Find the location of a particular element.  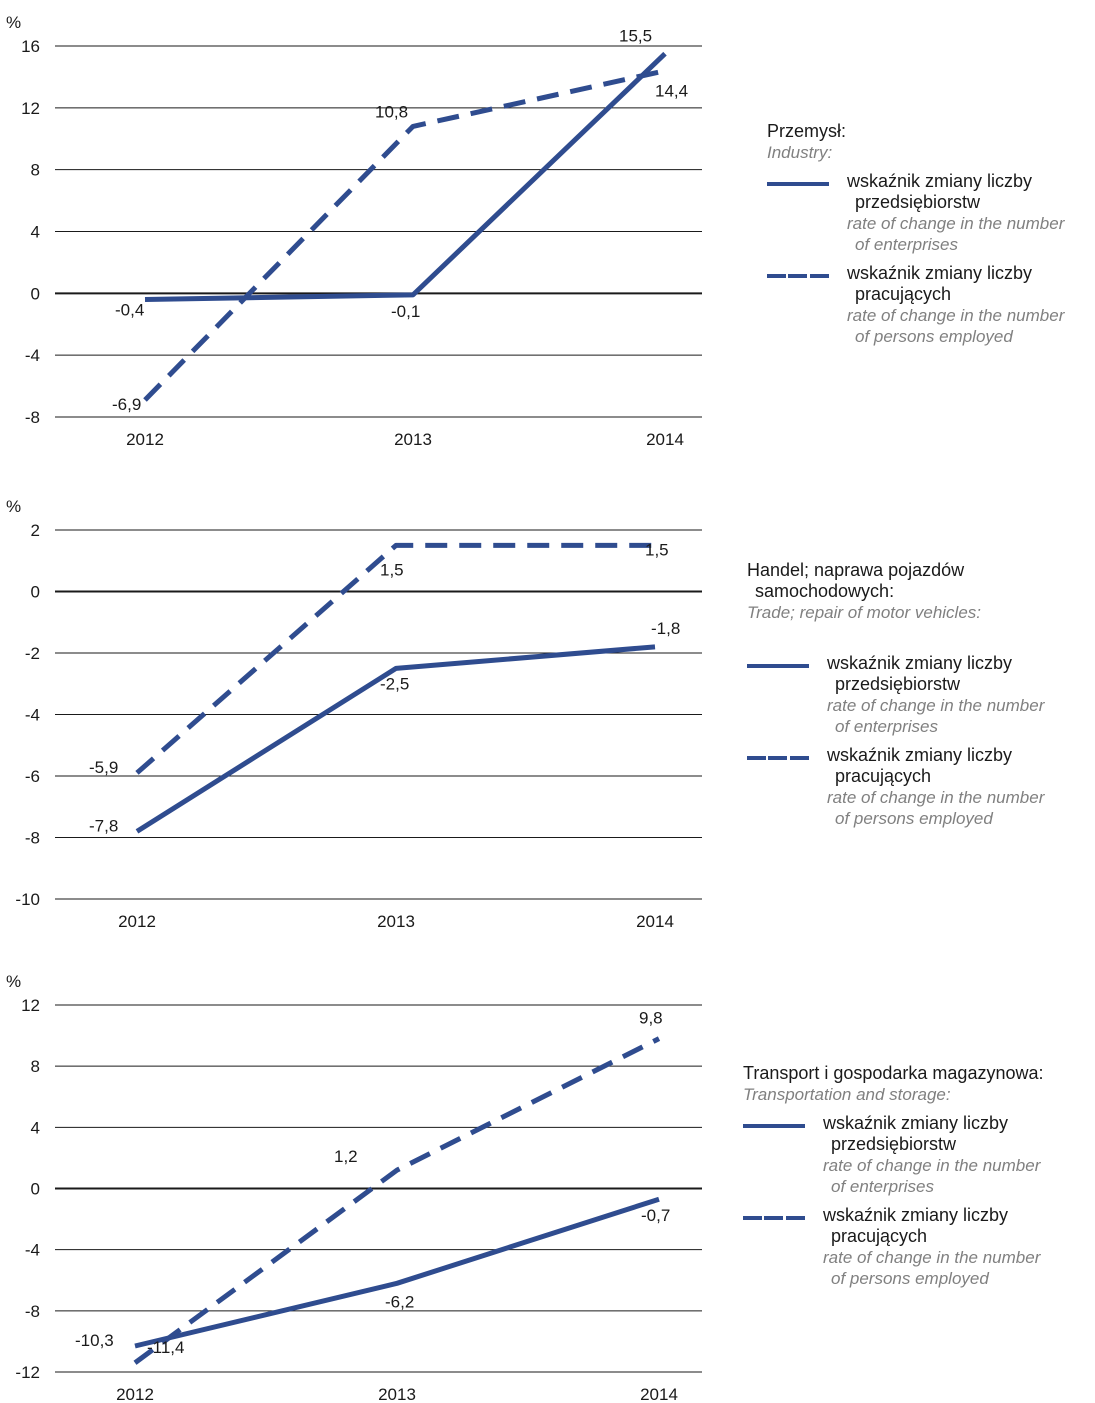

legend-title-cont: samochodowych: is located at coordinates (825, 591).